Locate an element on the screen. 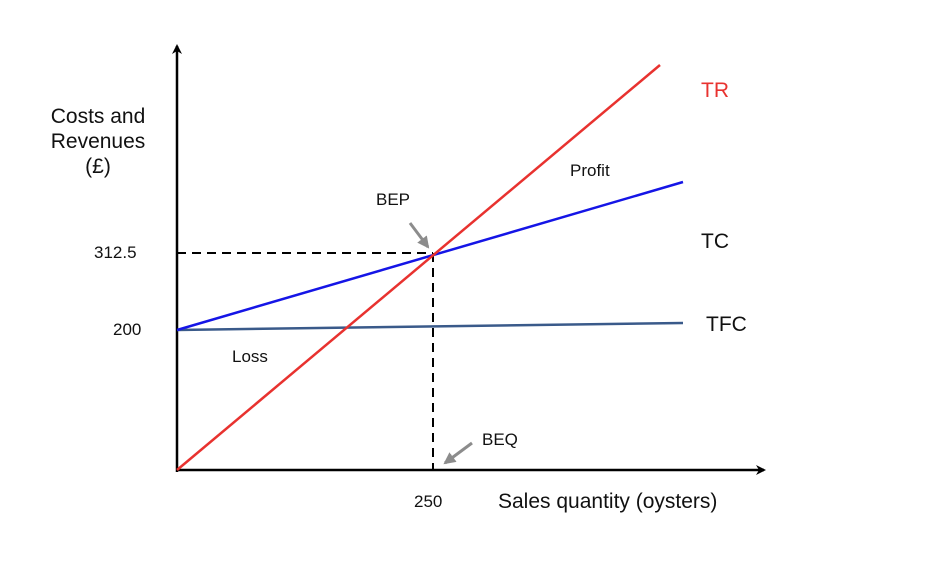 The width and height of the screenshot is (942, 570). tfc-label: TFC is located at coordinates (726, 324).